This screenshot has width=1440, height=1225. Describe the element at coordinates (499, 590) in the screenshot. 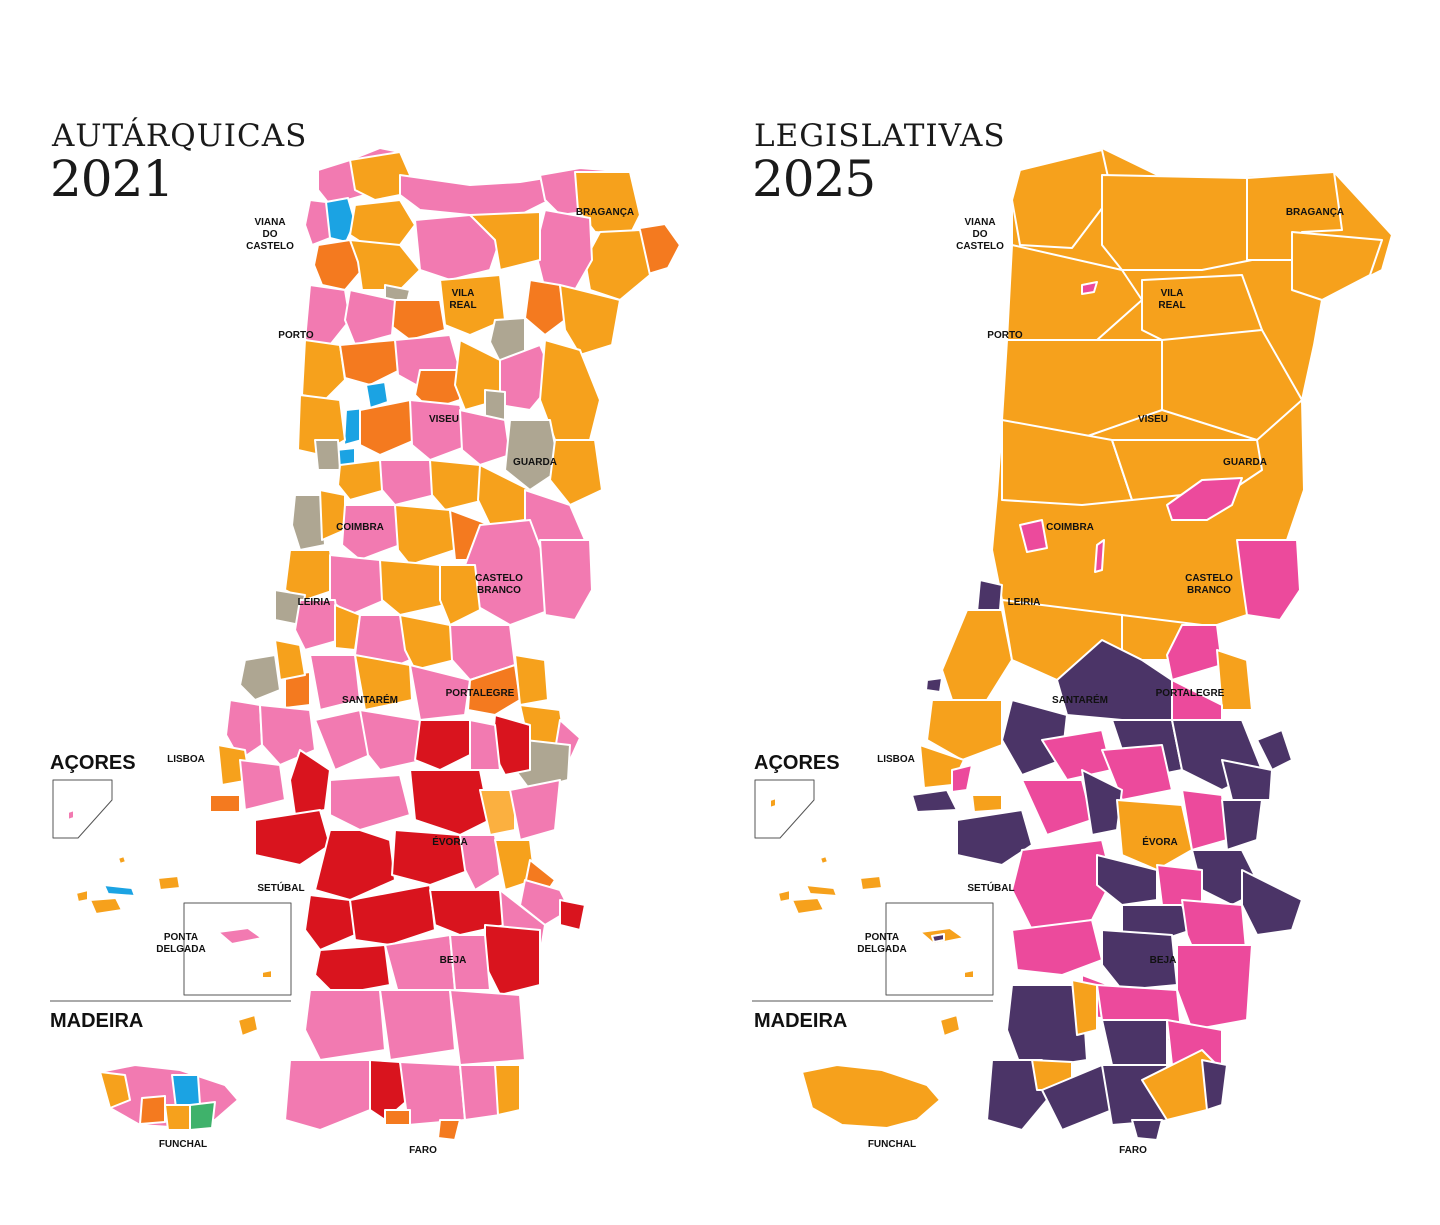

I see `label-castelo-branco-2: BRANCO` at that location.